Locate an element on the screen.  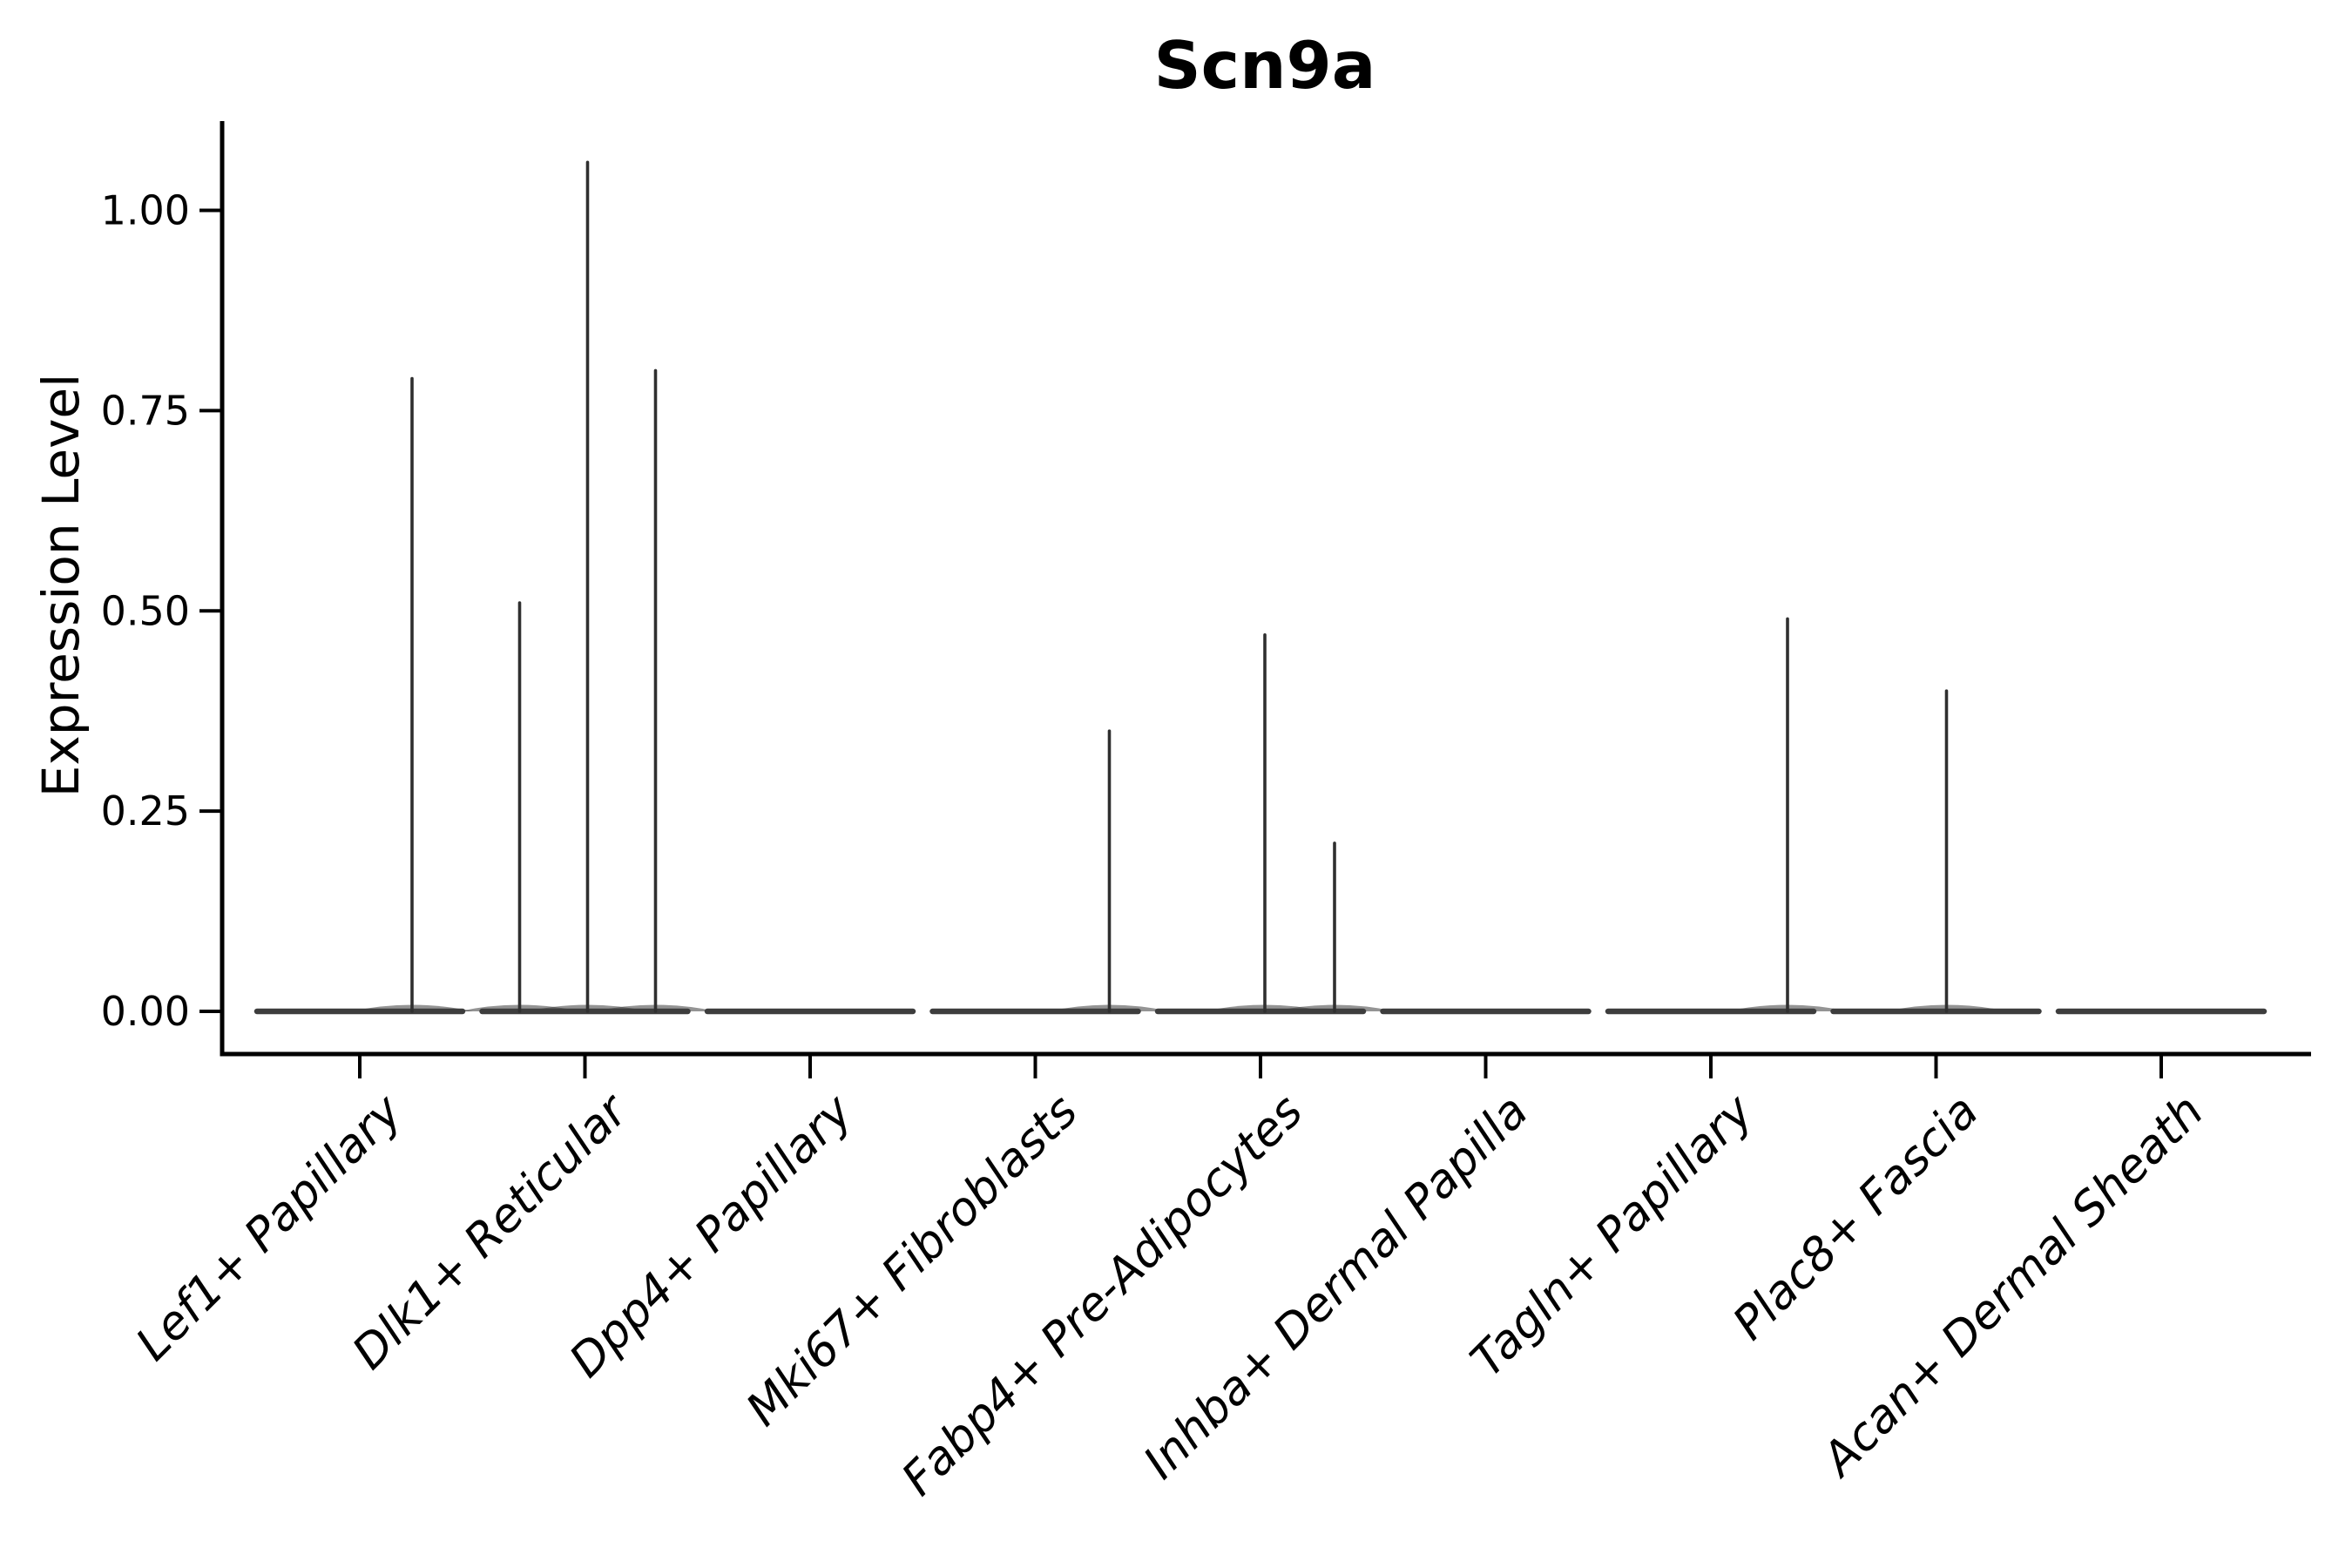
y-tick-label: 0.75 is located at coordinates (145, 410).